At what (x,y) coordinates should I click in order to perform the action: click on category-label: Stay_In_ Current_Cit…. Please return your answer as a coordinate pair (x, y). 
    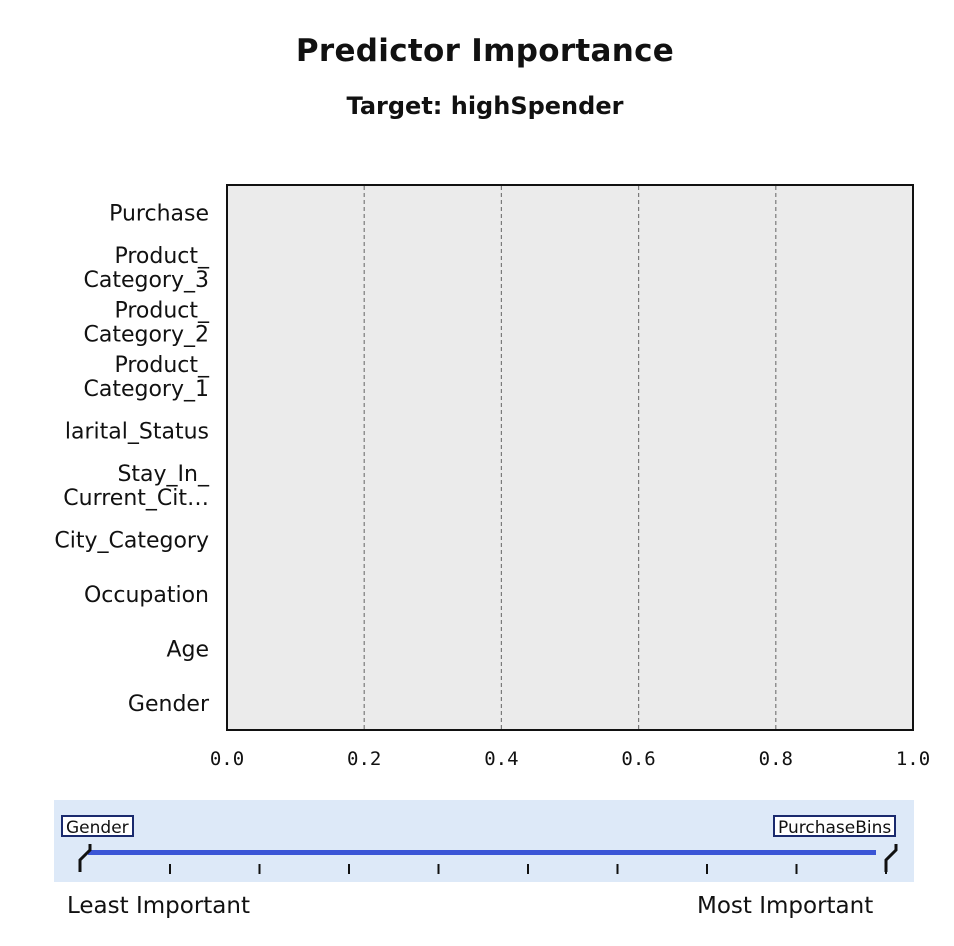
    Looking at the image, I should click on (136, 486).